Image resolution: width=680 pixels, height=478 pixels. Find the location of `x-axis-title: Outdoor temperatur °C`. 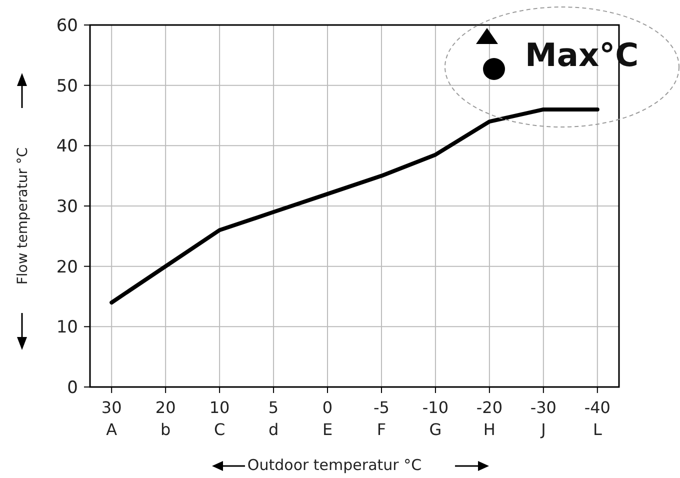

x-axis-title: Outdoor temperatur °C is located at coordinates (334, 465).